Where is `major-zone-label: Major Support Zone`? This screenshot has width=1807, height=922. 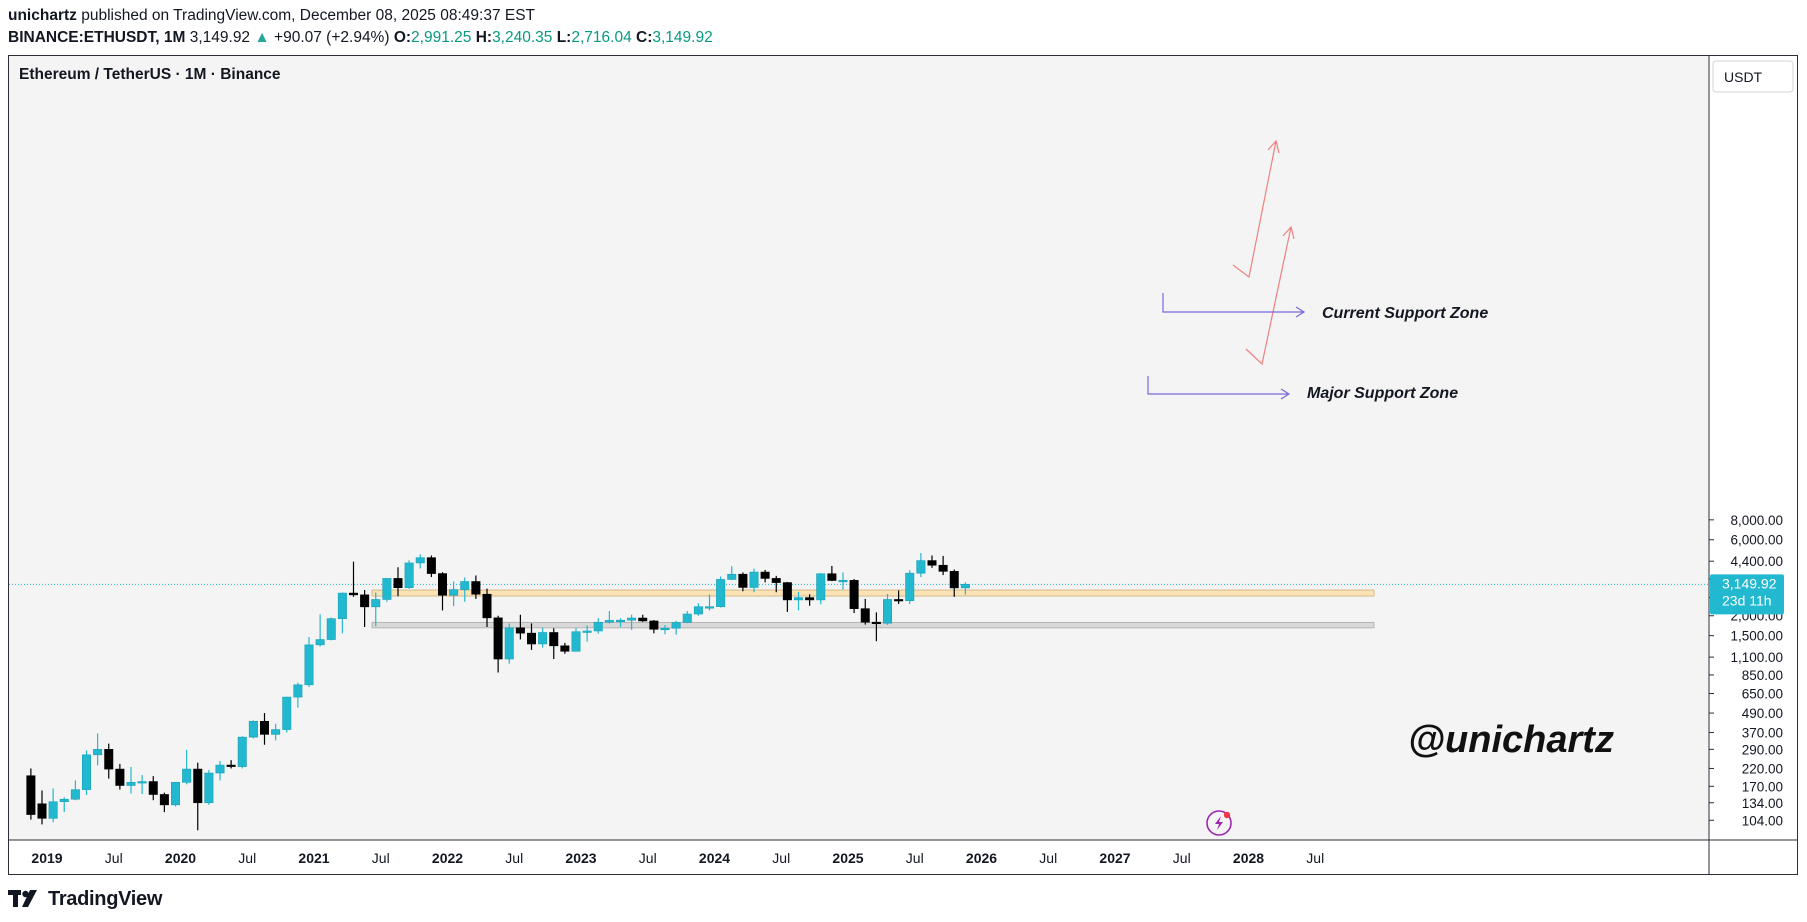 major-zone-label: Major Support Zone is located at coordinates (1382, 393).